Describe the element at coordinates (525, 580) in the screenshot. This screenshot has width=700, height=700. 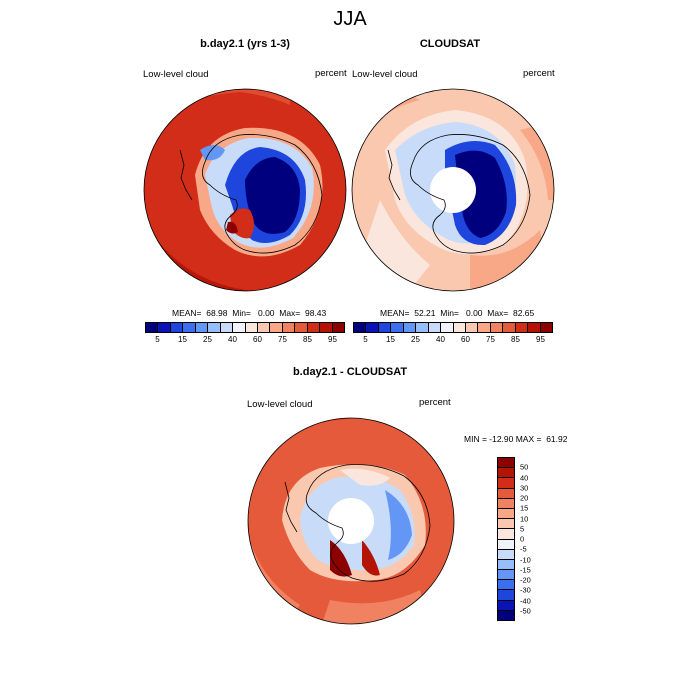
I see `diff-colorbar-tick-label: -20` at that location.